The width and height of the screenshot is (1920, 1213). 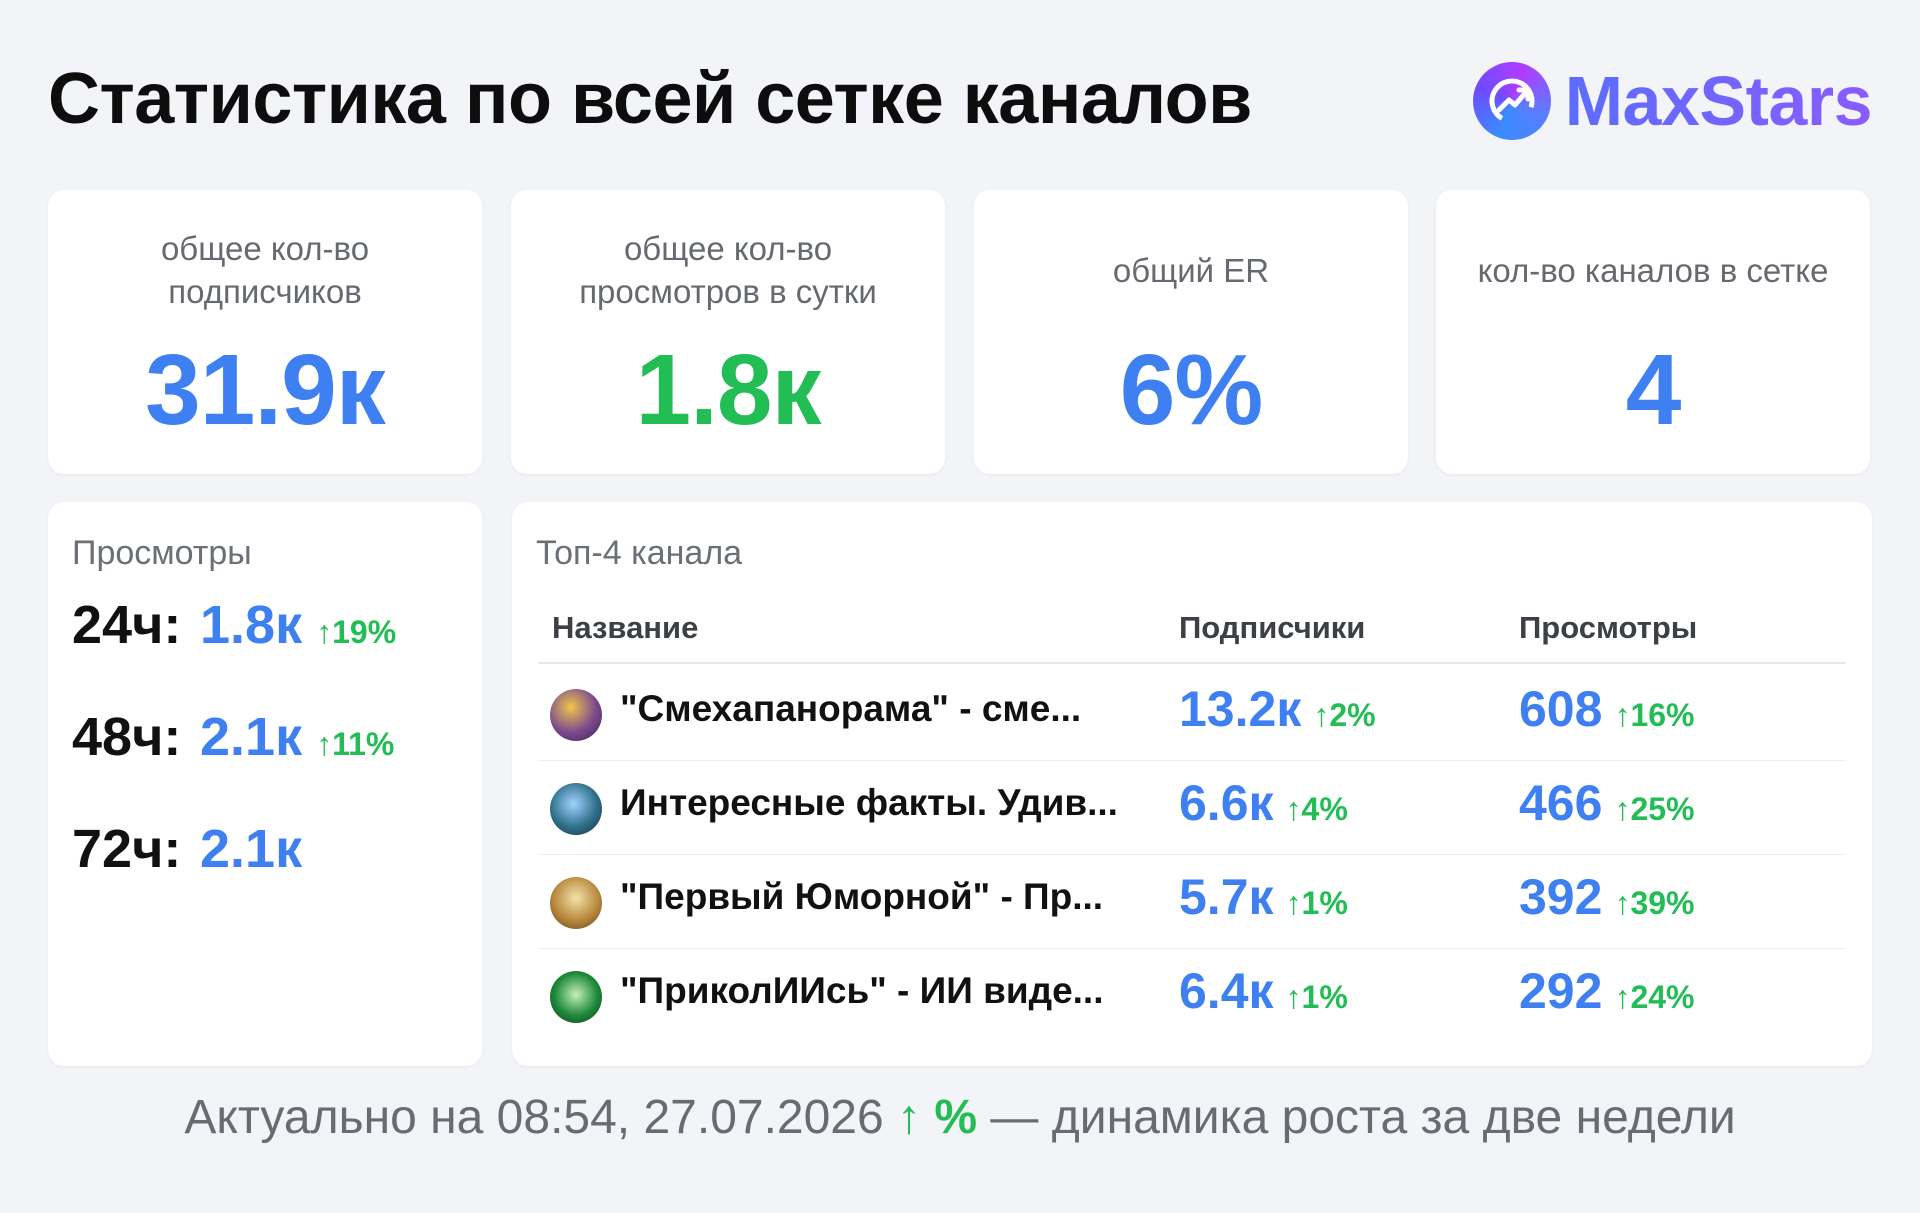 What do you see at coordinates (265, 270) in the screenshot?
I see `stat-label: общее кол-во подписчиков` at bounding box center [265, 270].